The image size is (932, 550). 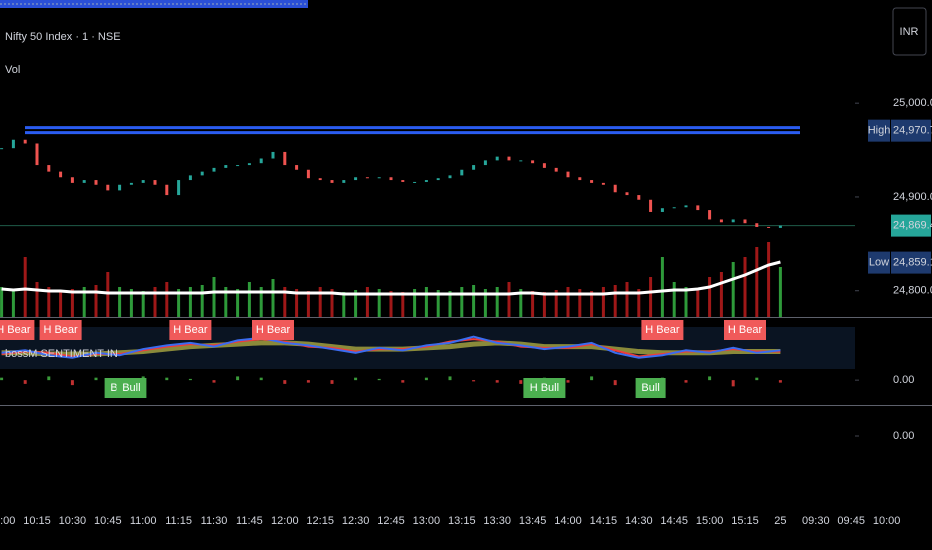 What do you see at coordinates (320, 521) in the screenshot?
I see `x-tick-label: 12:15` at bounding box center [320, 521].